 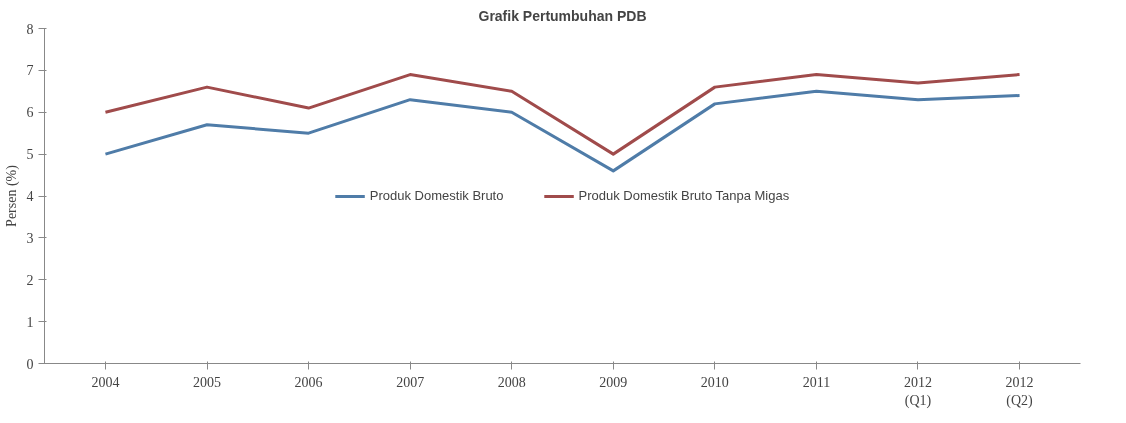 I want to click on x-tick-label: 2011, so click(x=816, y=382).